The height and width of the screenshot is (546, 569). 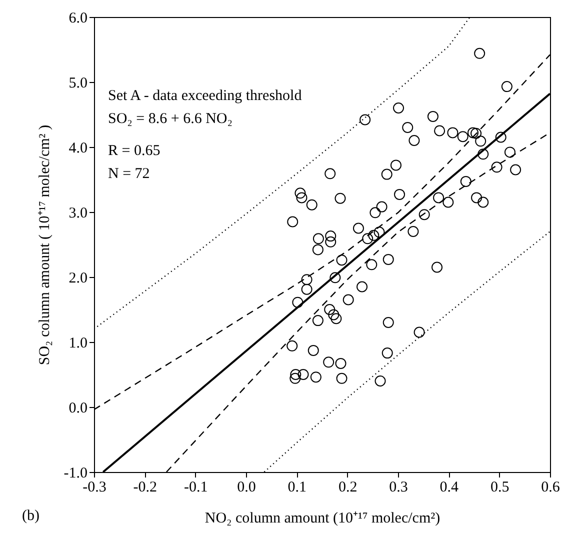 I want to click on x-tick-label: 0.6, so click(x=550, y=488).